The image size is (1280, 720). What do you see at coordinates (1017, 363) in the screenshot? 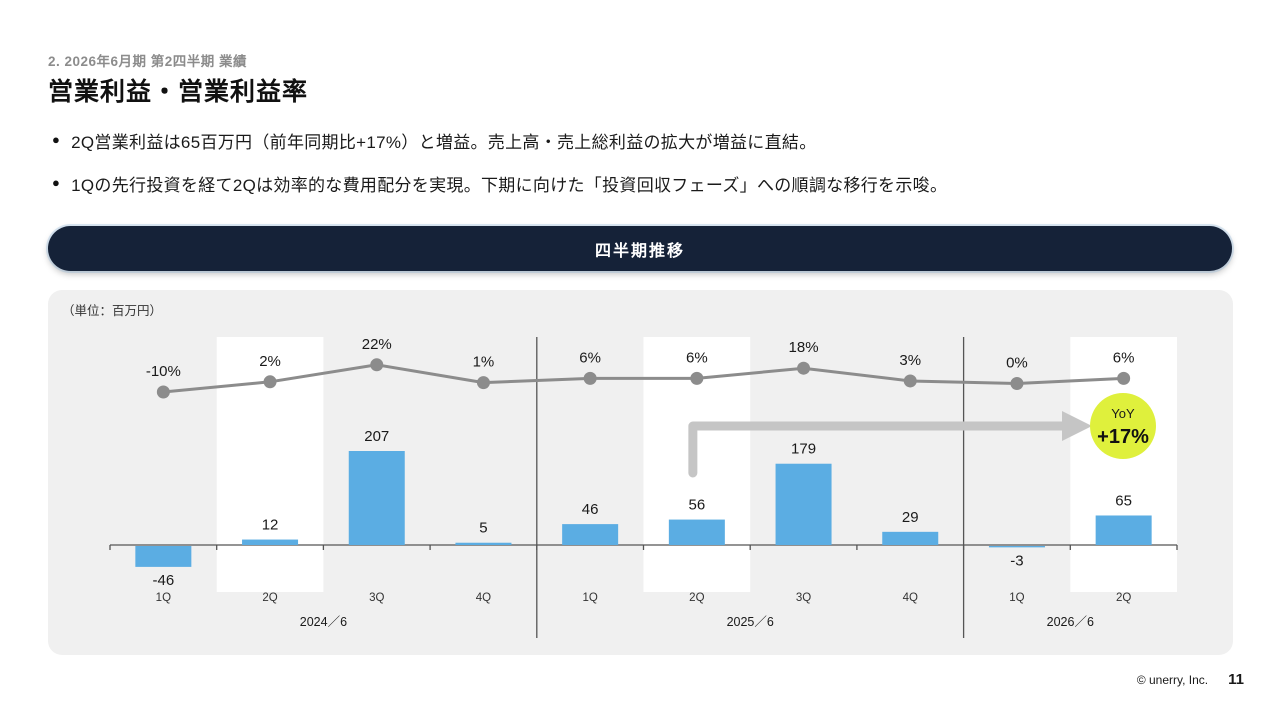
I see `pct-label: 0%` at bounding box center [1017, 363].